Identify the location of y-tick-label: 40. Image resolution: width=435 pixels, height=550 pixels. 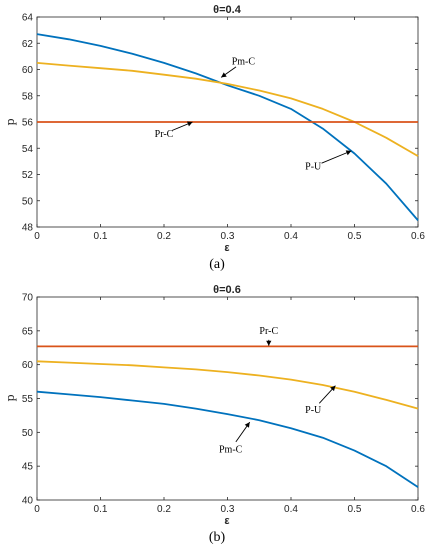
(28, 501).